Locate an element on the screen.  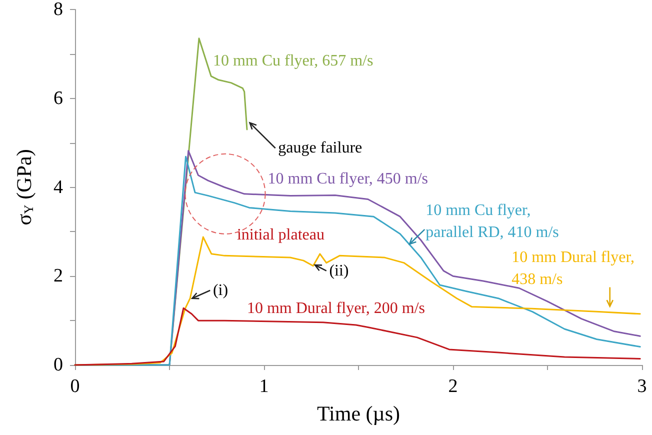
series-label: 10 mm Dural flyer, 438 m/s is located at coordinates (573, 268).